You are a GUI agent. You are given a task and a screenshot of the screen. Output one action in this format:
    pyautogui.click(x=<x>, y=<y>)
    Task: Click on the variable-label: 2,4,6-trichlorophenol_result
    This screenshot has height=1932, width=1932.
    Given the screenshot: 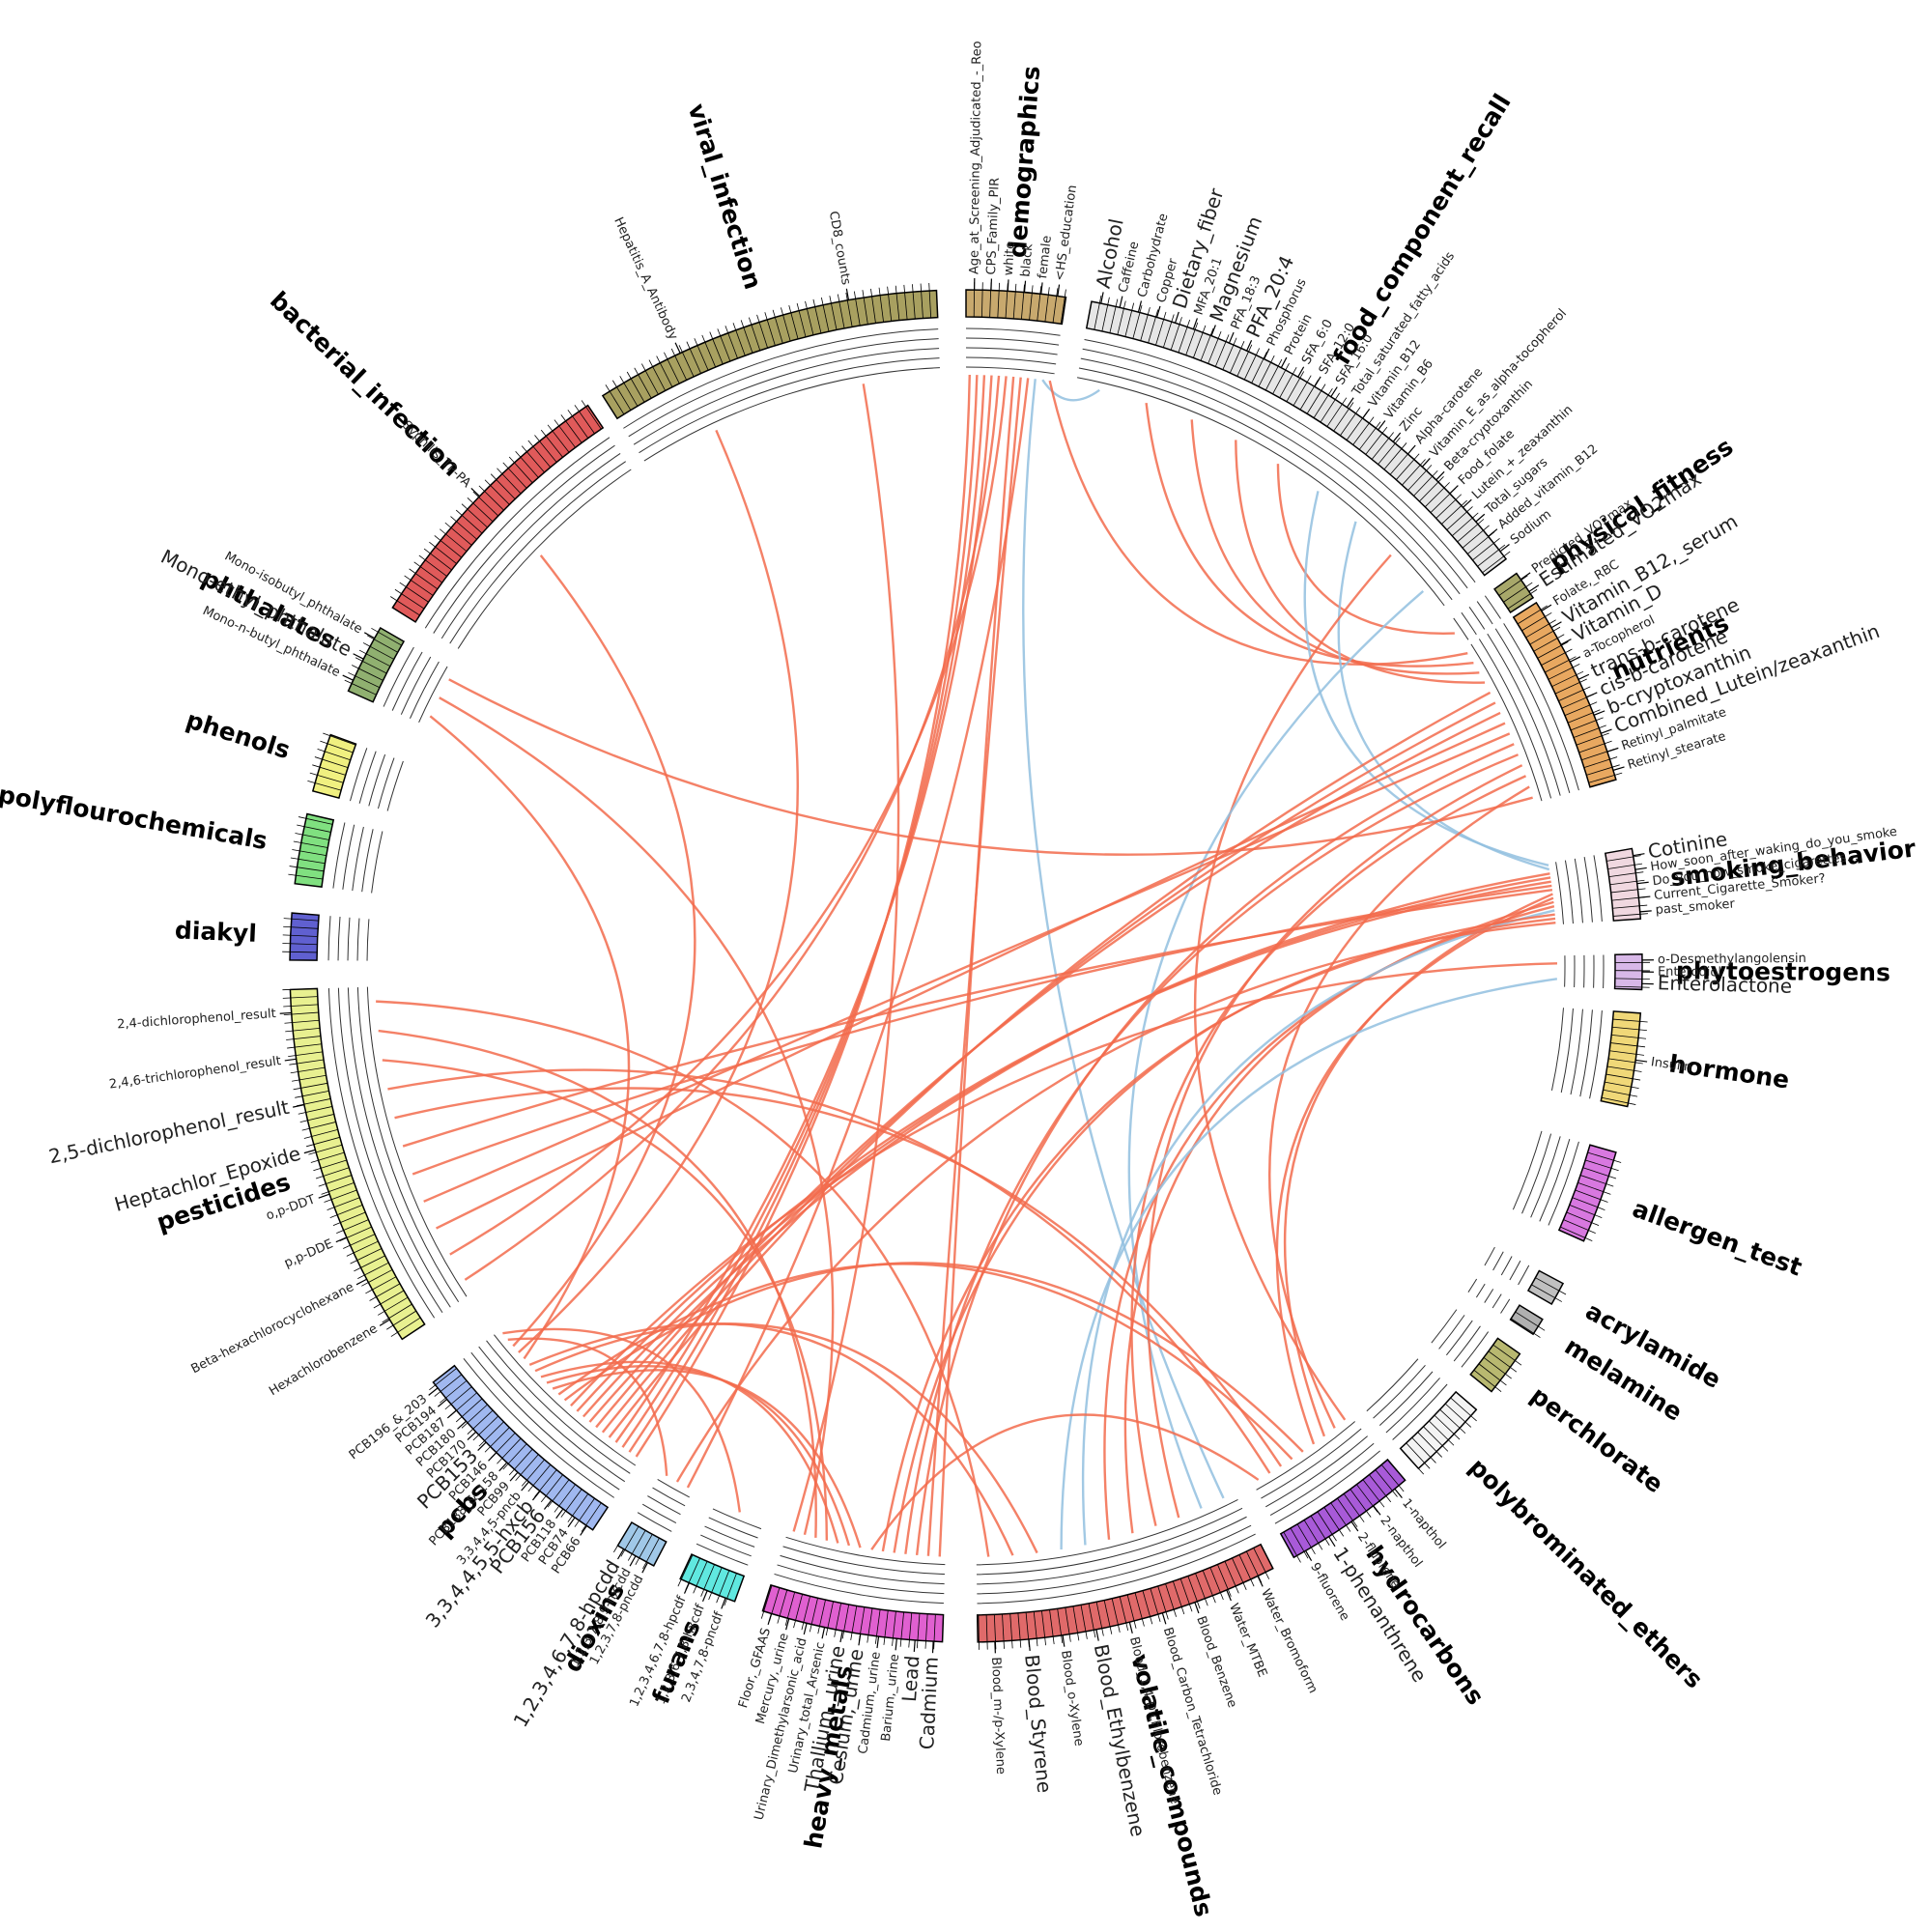 What is the action you would take?
    pyautogui.click(x=195, y=1073)
    